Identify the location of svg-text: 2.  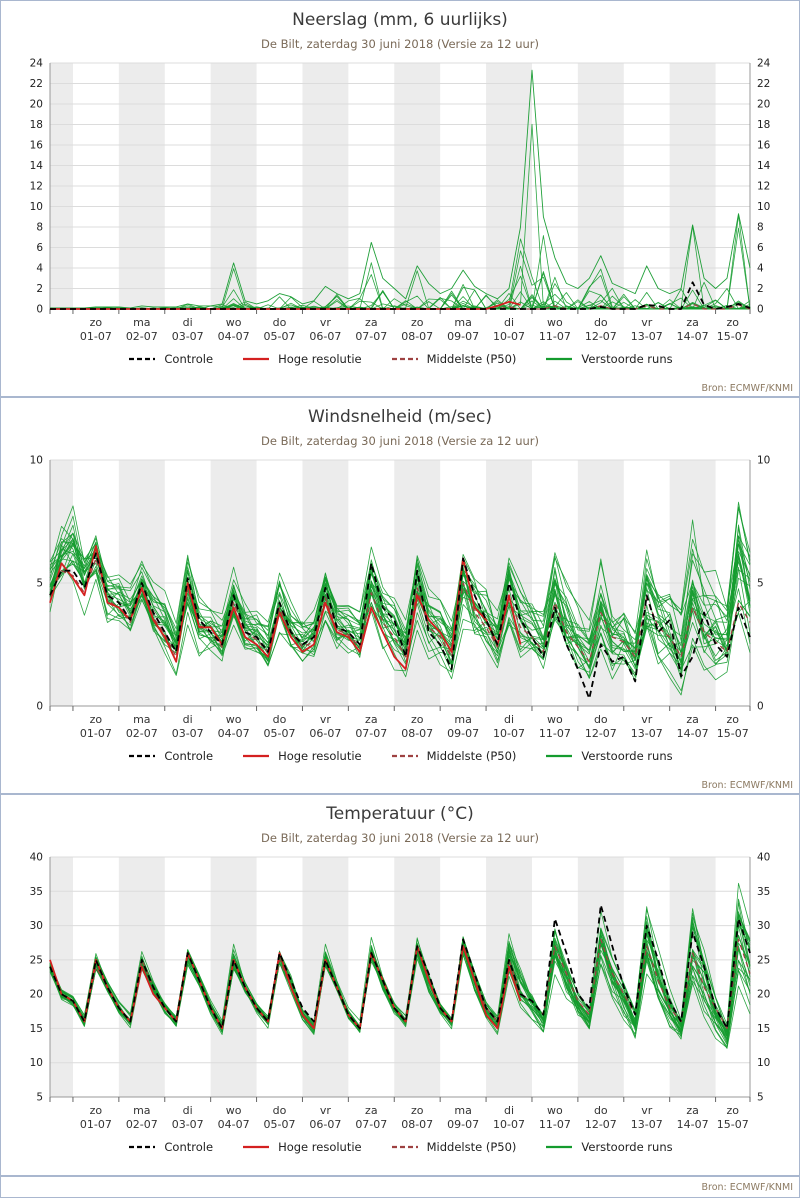
(760, 289).